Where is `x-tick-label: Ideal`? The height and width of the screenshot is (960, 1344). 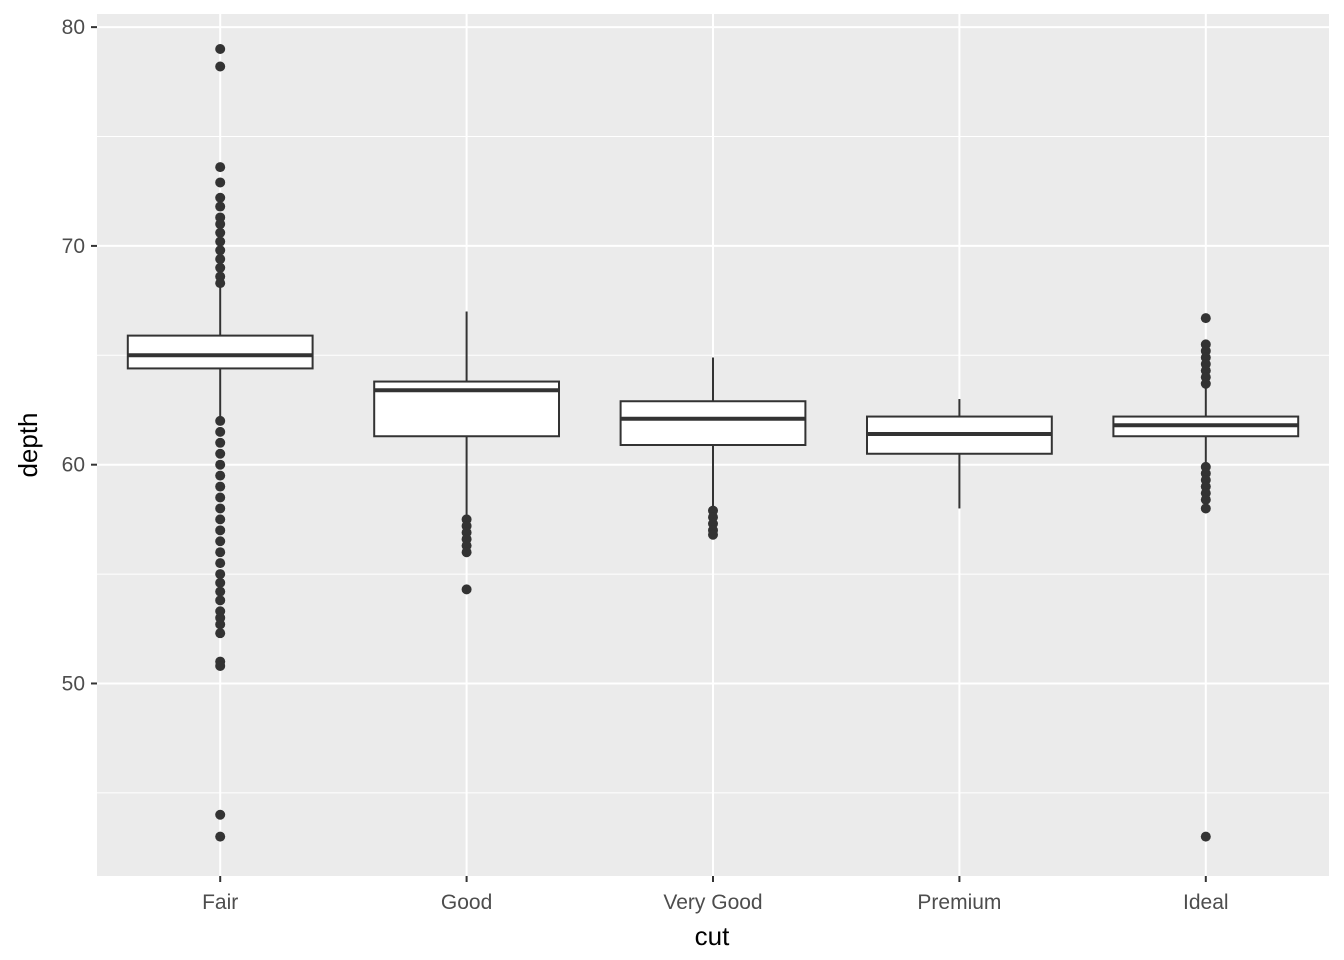 x-tick-label: Ideal is located at coordinates (1206, 902).